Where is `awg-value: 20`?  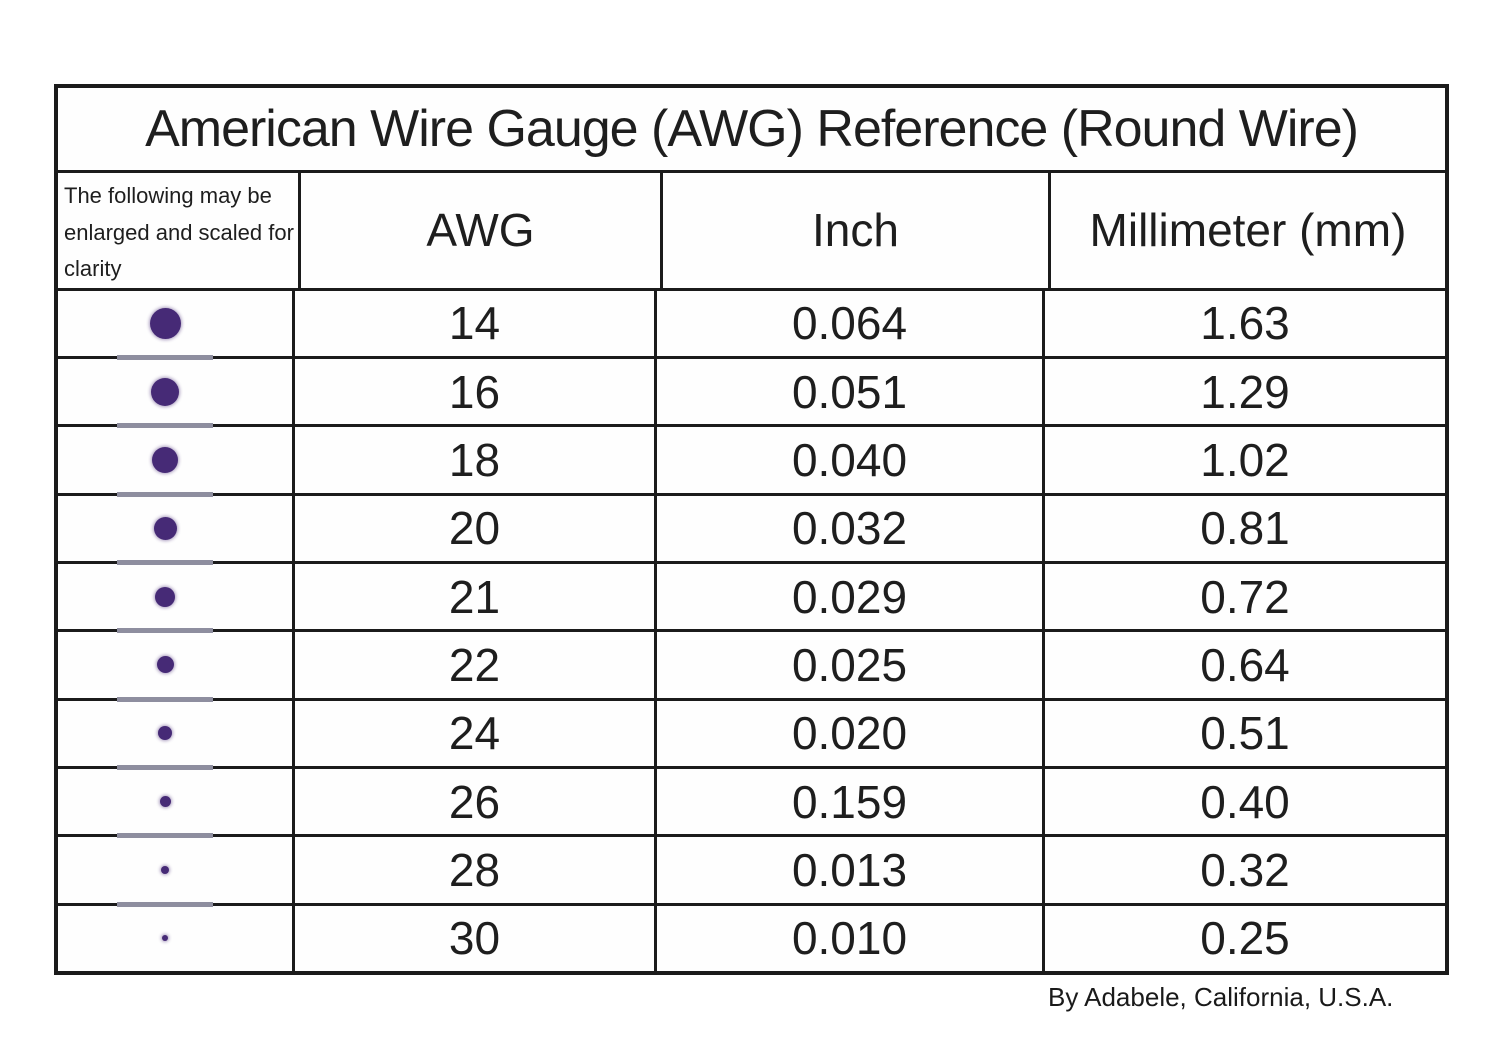
awg-value: 20 is located at coordinates (476, 528).